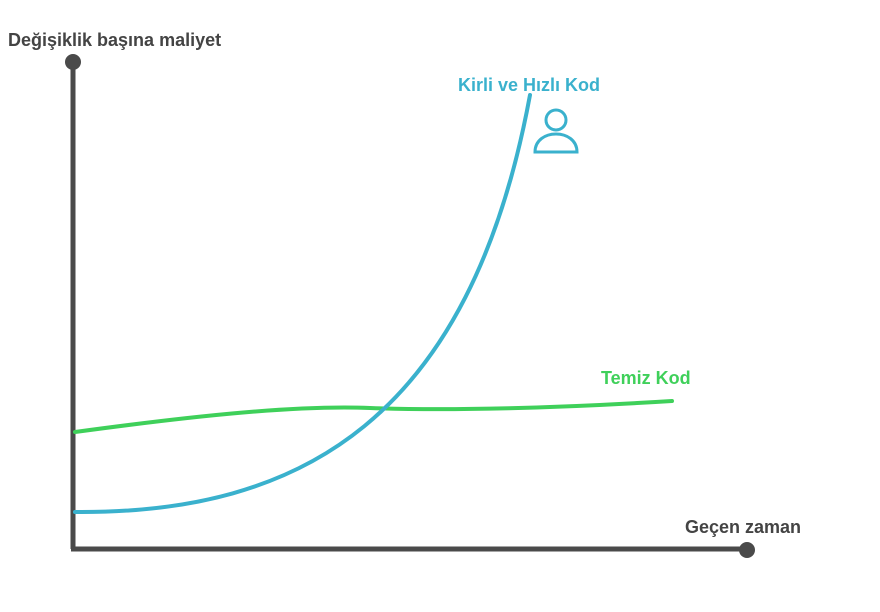 The image size is (880, 612). Describe the element at coordinates (373, 416) in the screenshot. I see `clean-code-curve` at that location.